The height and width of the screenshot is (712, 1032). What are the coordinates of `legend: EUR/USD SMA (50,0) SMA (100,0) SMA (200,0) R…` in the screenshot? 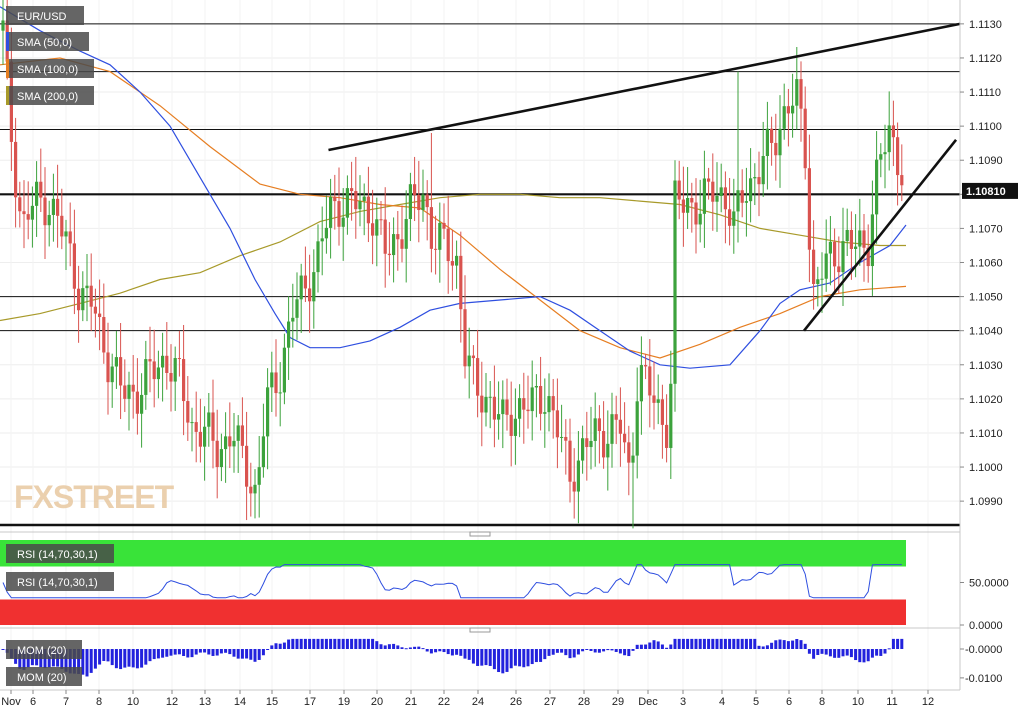 It's located at (60, 346).